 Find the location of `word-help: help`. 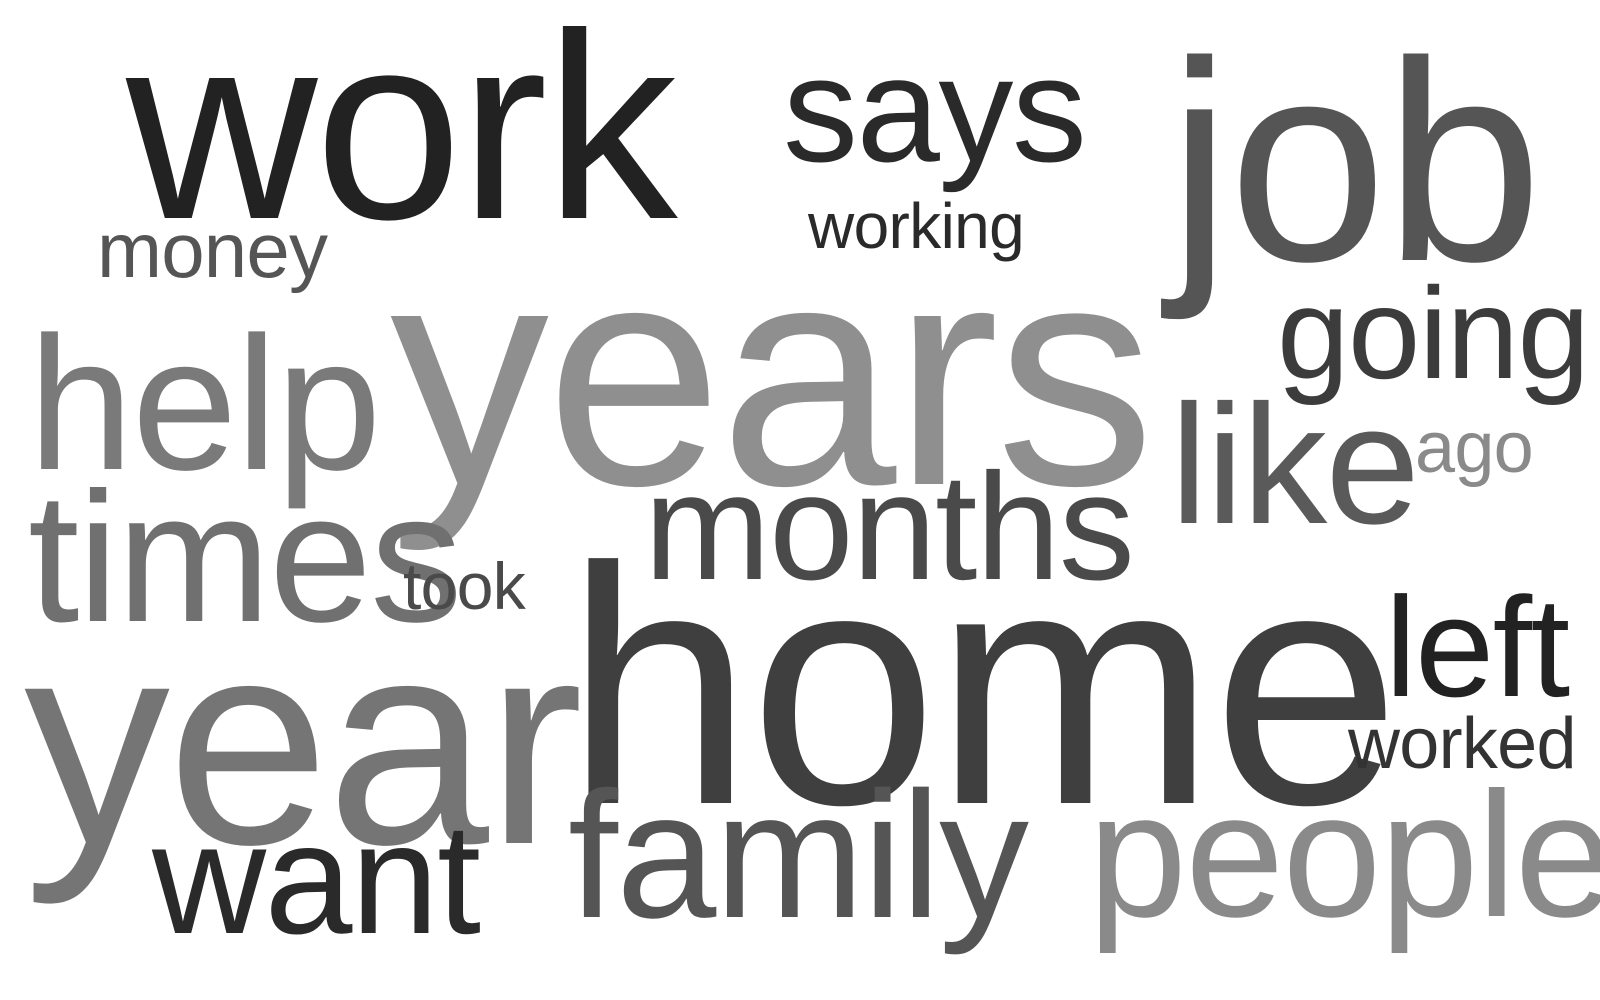

word-help: help is located at coordinates (205, 404).